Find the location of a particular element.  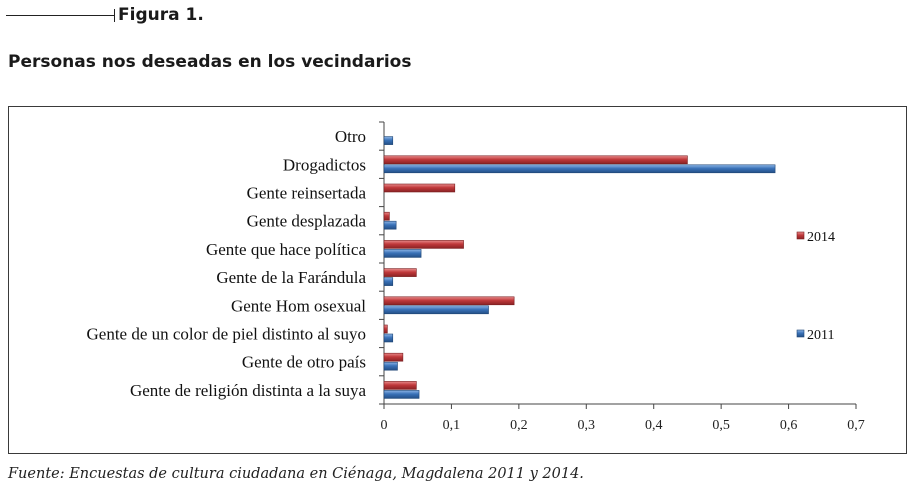

category-label: Drogadictos is located at coordinates (324, 164).